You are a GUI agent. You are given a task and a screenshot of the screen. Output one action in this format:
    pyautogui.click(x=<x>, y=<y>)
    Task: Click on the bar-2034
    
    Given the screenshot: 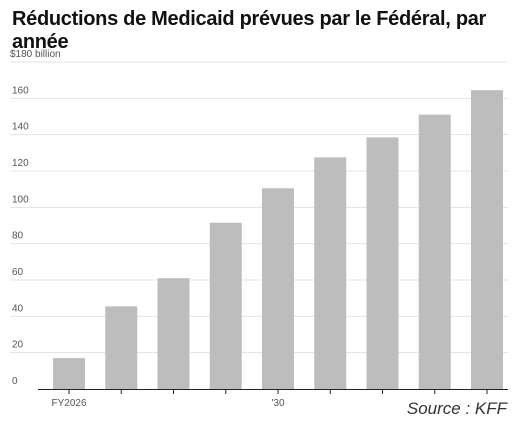 What is the action you would take?
    pyautogui.click(x=487, y=240)
    